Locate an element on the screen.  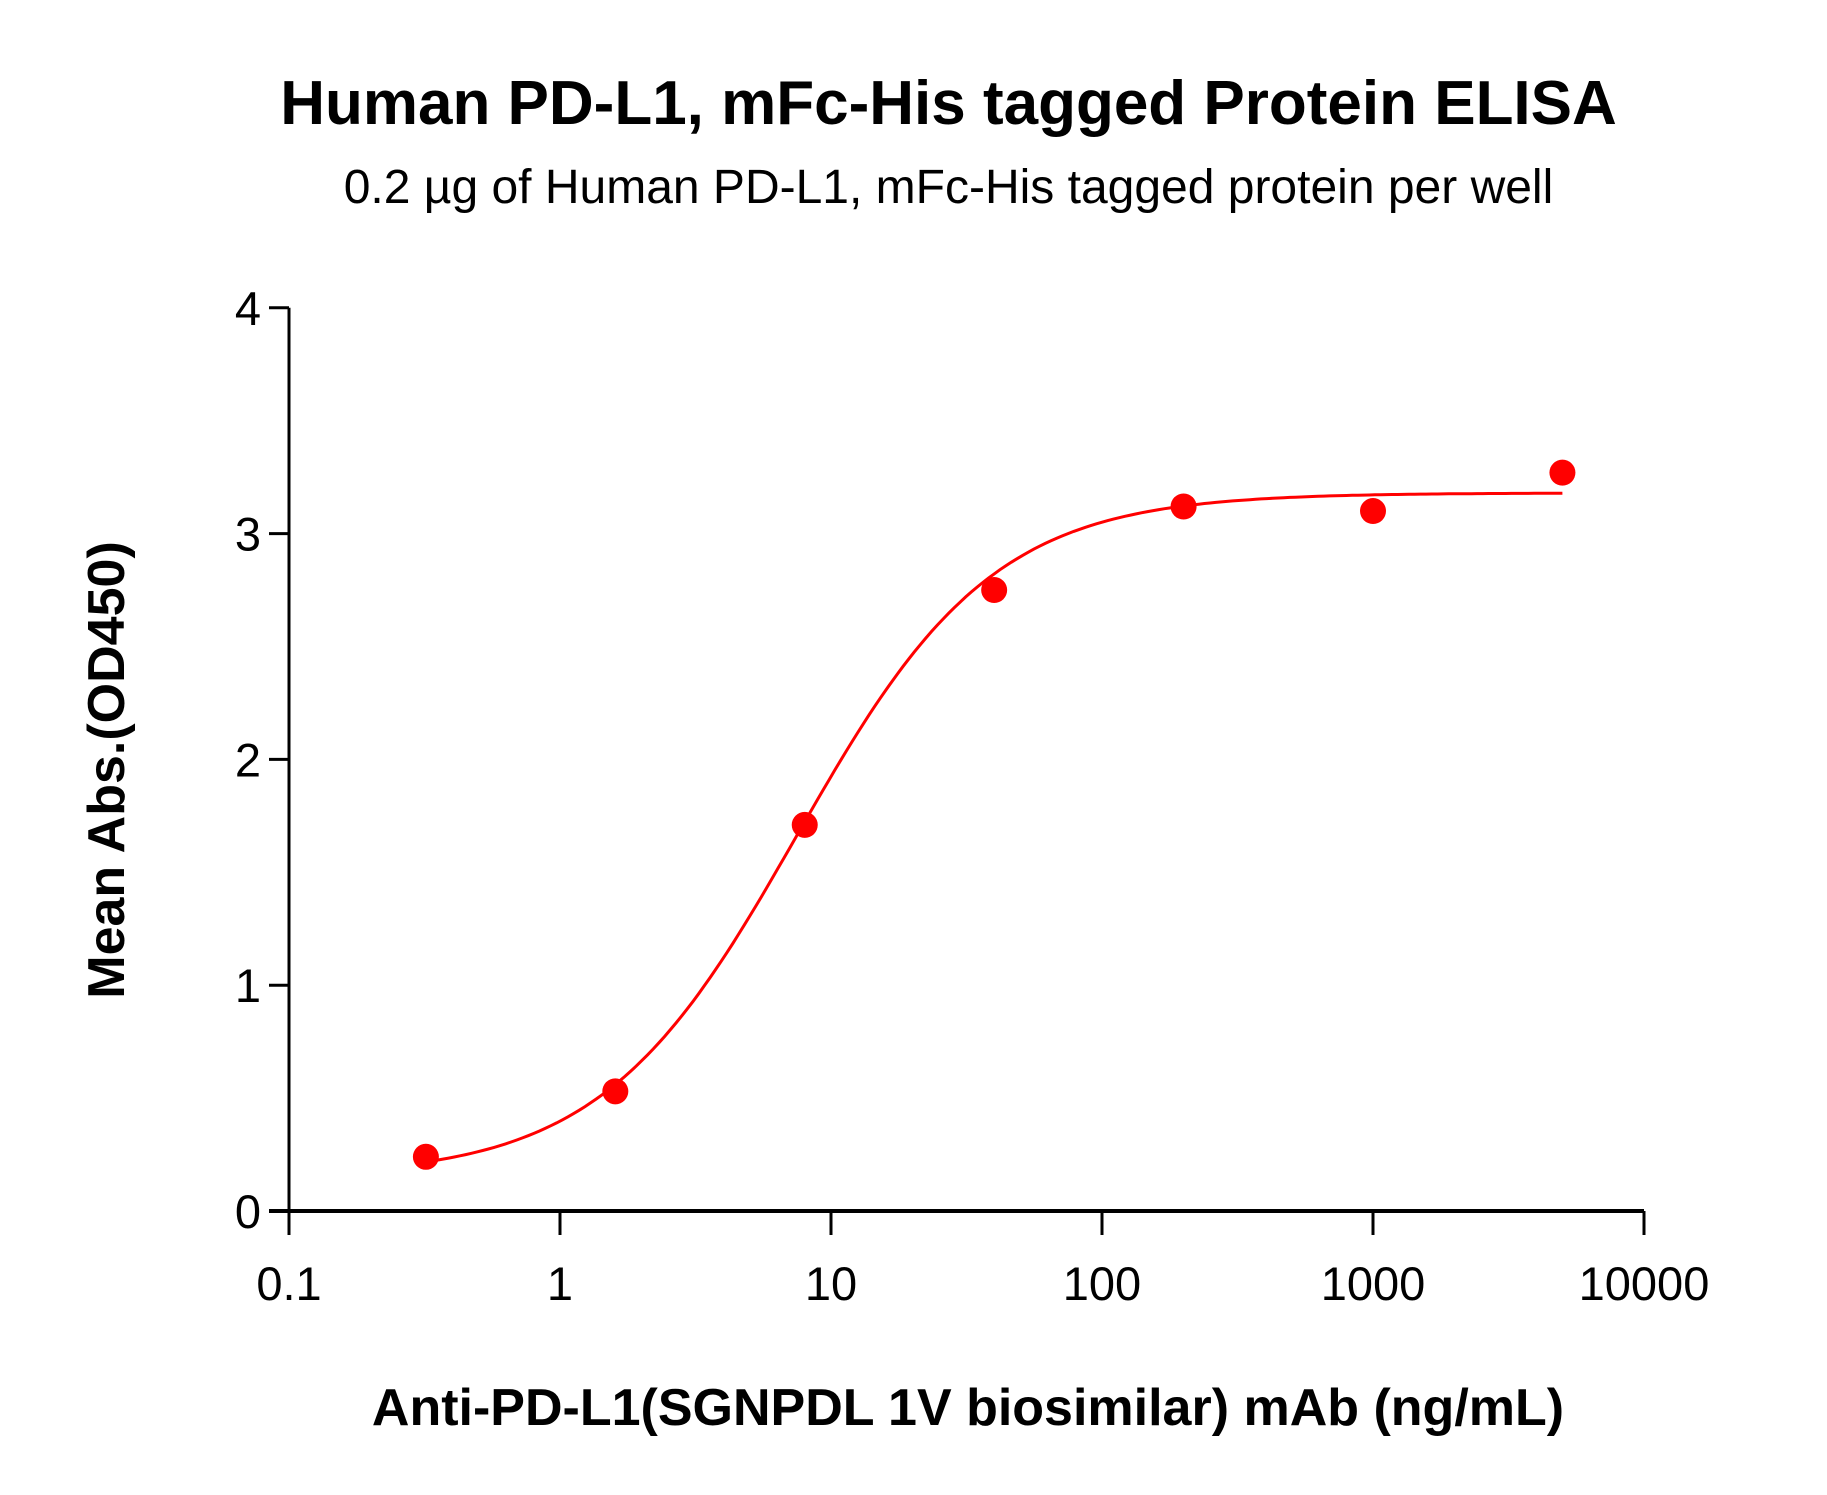
y-axis-label: Mean Abs.(OD450) is located at coordinates (107, 770).